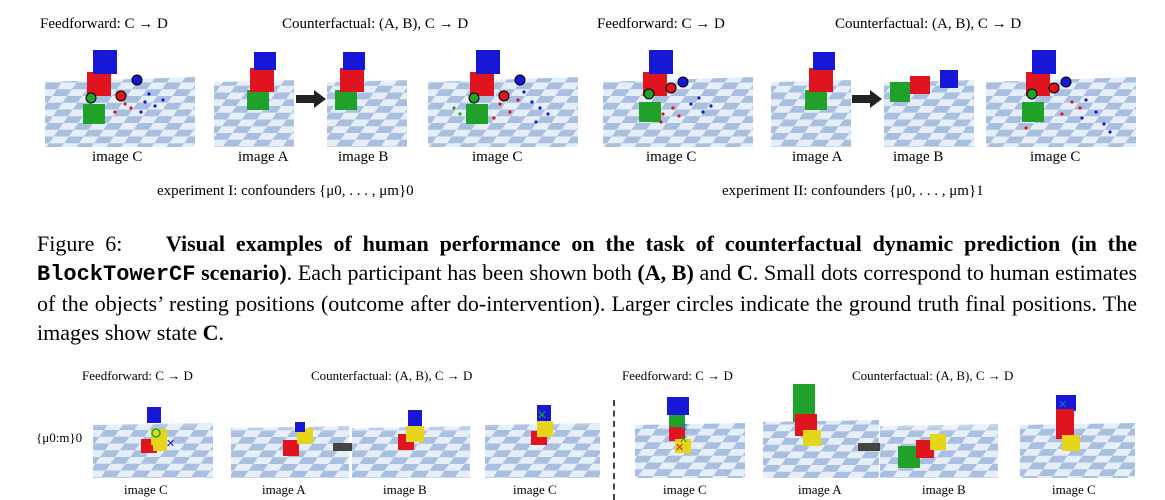 The image size is (1165, 500). I want to click on exp2-counterfactual-header: Counterfactual: (A, B), C → D, so click(928, 24).